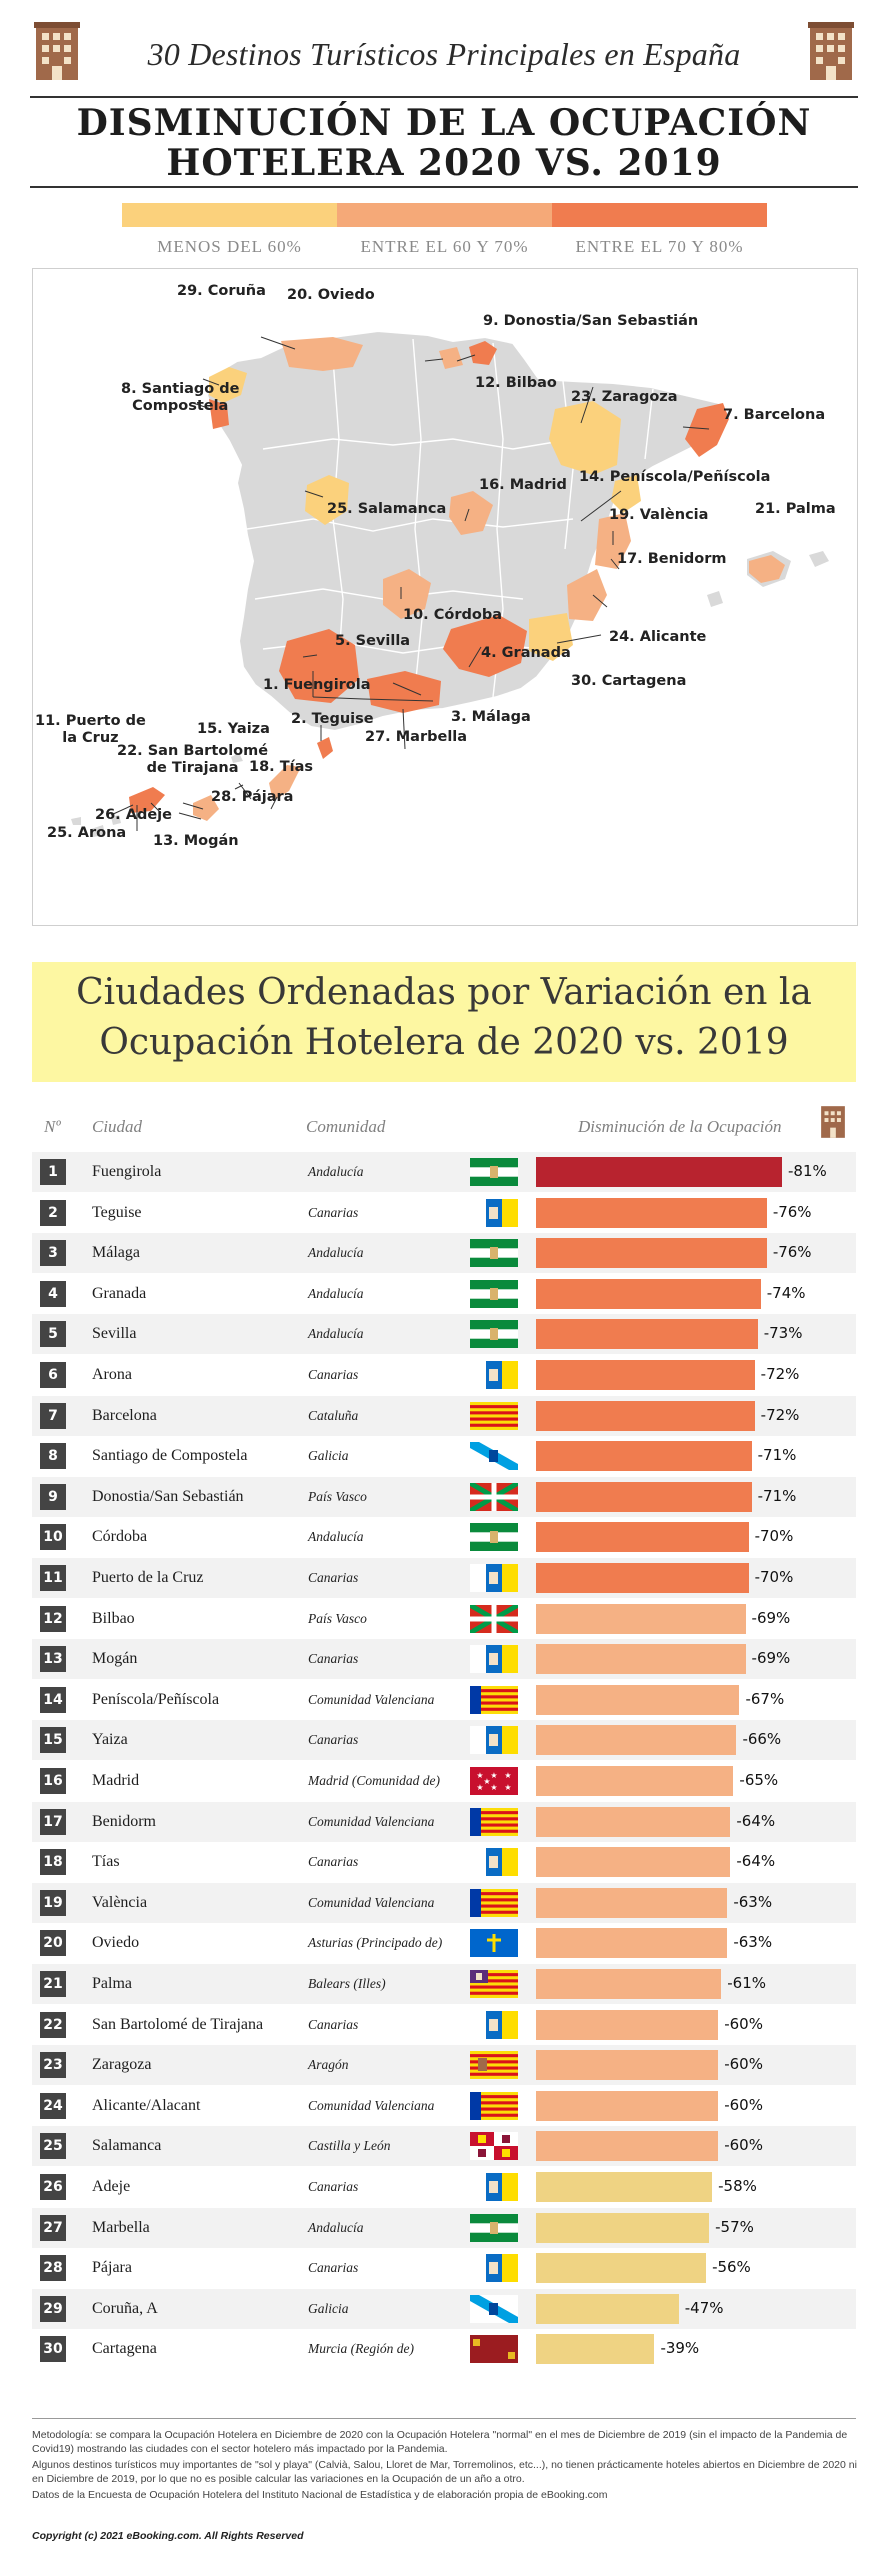  Describe the element at coordinates (53, 1496) in the screenshot. I see `rank-badge: 9` at that location.